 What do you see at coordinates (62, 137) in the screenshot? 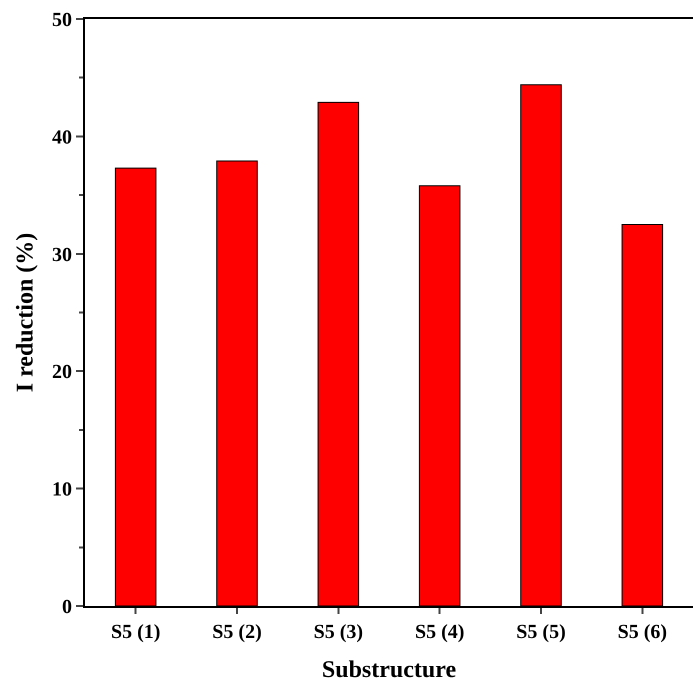
I see `y-tick-label: 40` at bounding box center [62, 137].